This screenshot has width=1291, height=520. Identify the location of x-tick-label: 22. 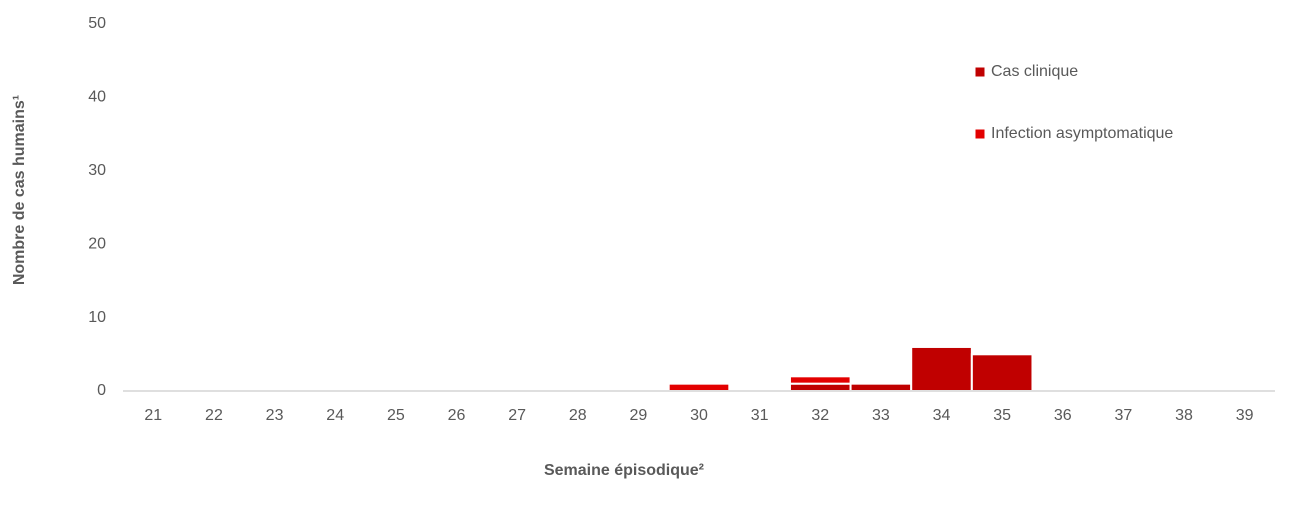
(214, 415).